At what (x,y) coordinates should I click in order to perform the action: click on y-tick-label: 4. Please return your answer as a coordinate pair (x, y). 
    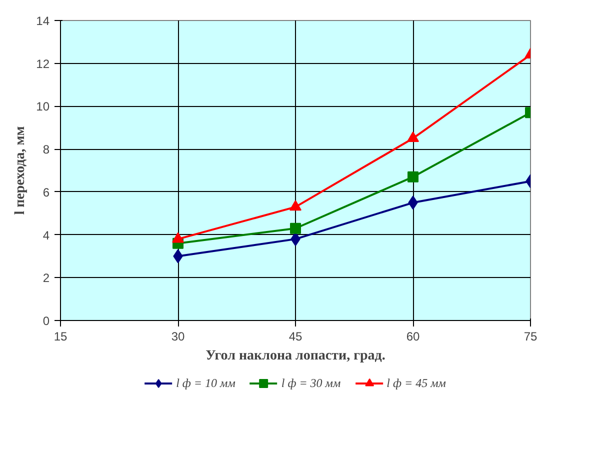
    Looking at the image, I should click on (46, 235).